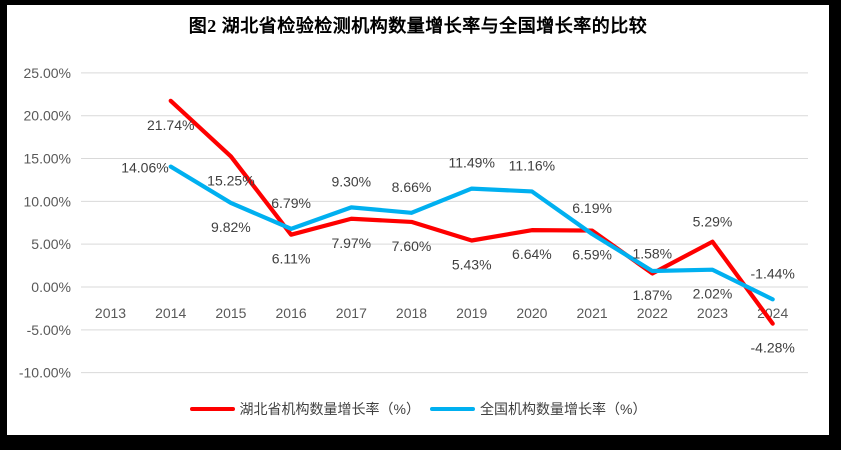 The width and height of the screenshot is (841, 450). I want to click on data-label: 5.29%, so click(713, 222).